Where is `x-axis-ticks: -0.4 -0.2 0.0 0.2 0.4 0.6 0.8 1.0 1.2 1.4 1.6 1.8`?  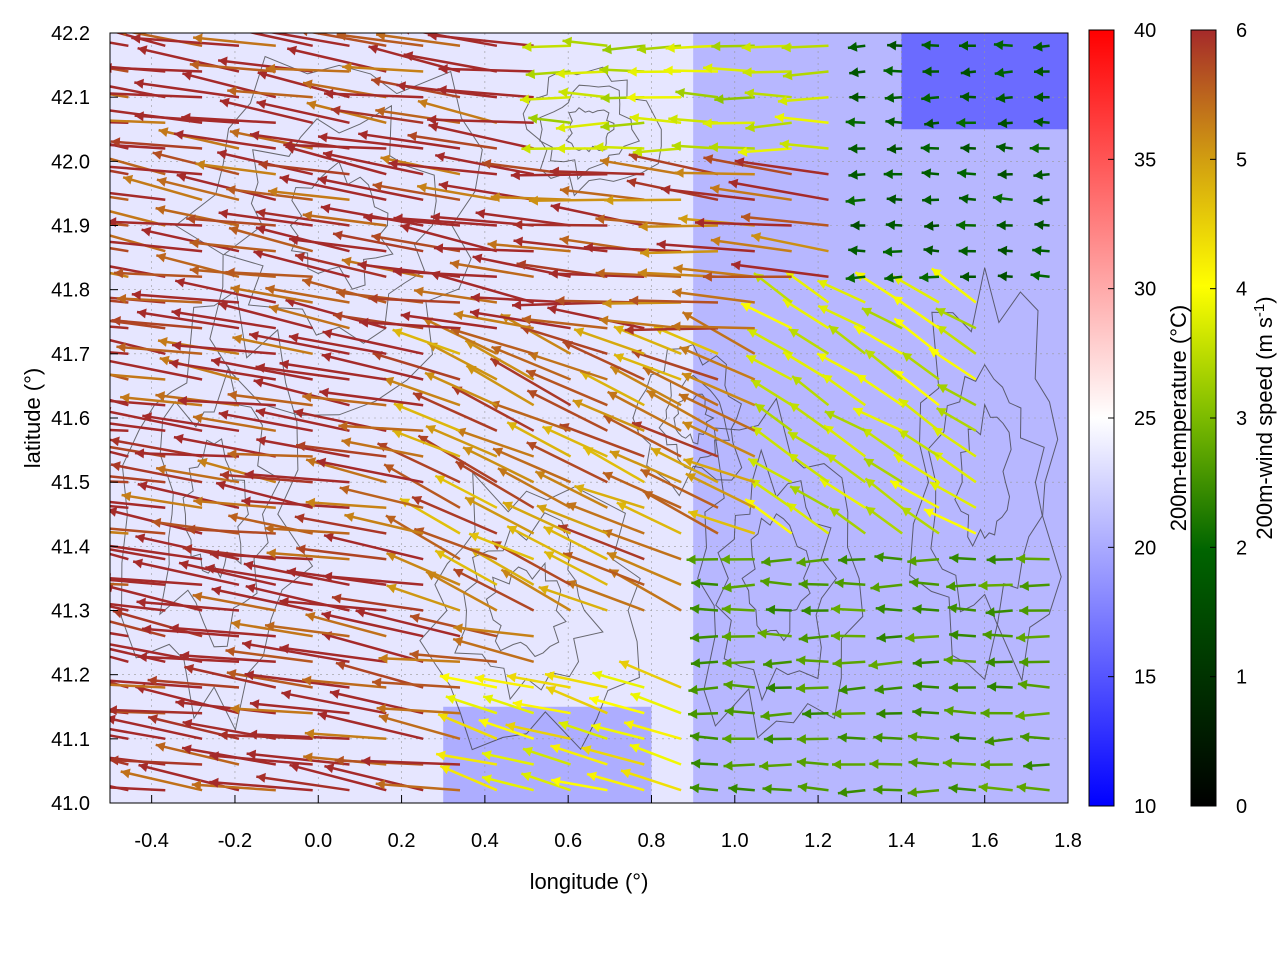
x-axis-ticks: -0.4 -0.2 0.0 0.2 0.4 0.6 0.8 1.0 1.2 1.4 1.6 1.8 is located at coordinates (608, 823).